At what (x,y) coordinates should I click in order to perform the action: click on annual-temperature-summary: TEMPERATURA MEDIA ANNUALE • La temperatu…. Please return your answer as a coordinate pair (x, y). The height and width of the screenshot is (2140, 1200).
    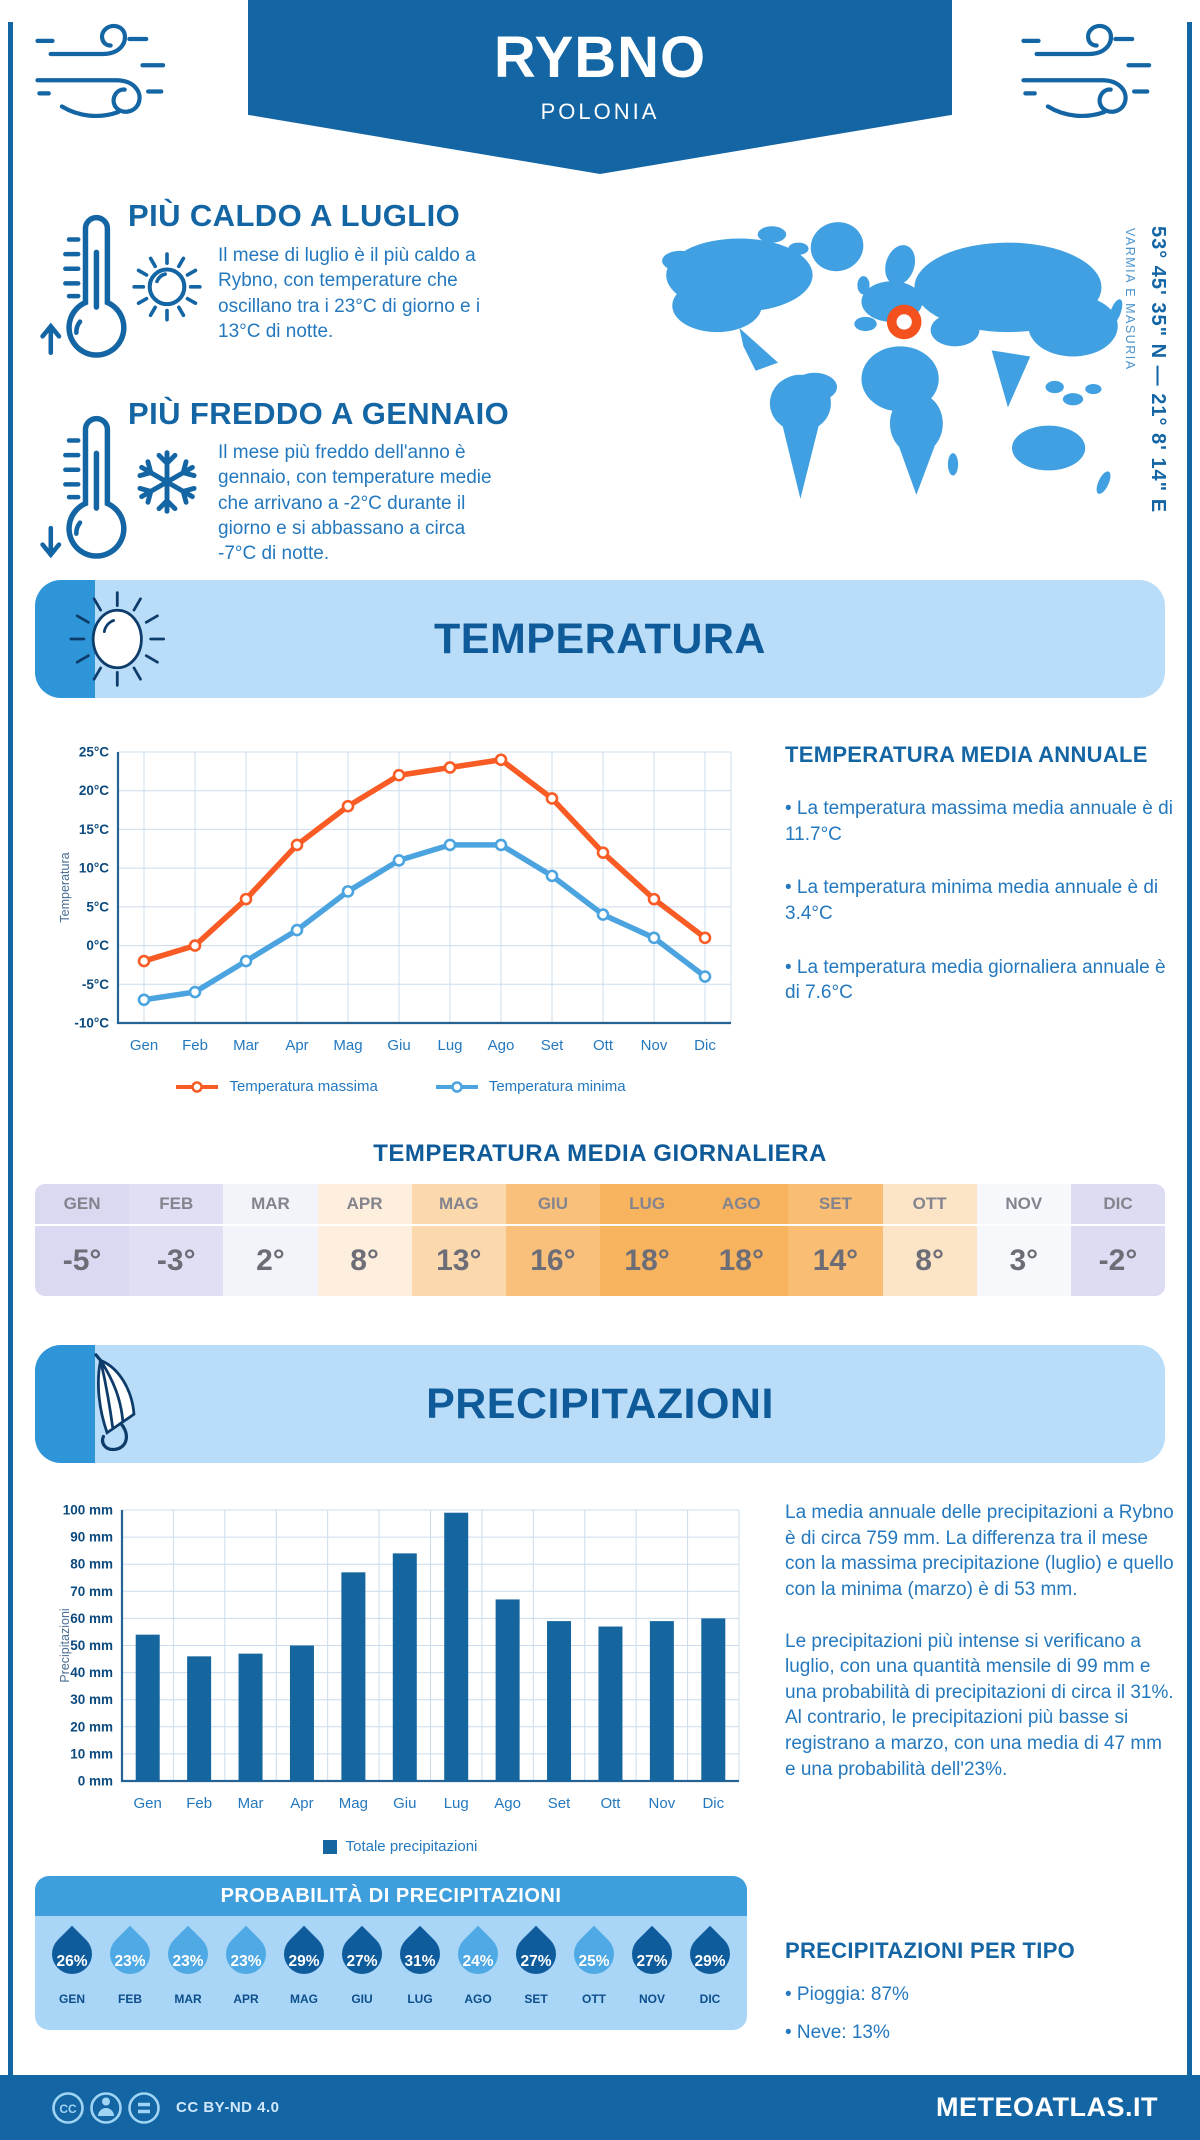
    Looking at the image, I should click on (980, 874).